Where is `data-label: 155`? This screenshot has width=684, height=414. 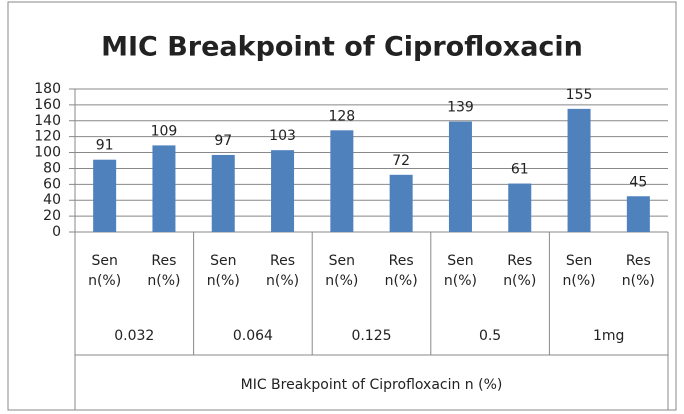 data-label: 155 is located at coordinates (579, 95).